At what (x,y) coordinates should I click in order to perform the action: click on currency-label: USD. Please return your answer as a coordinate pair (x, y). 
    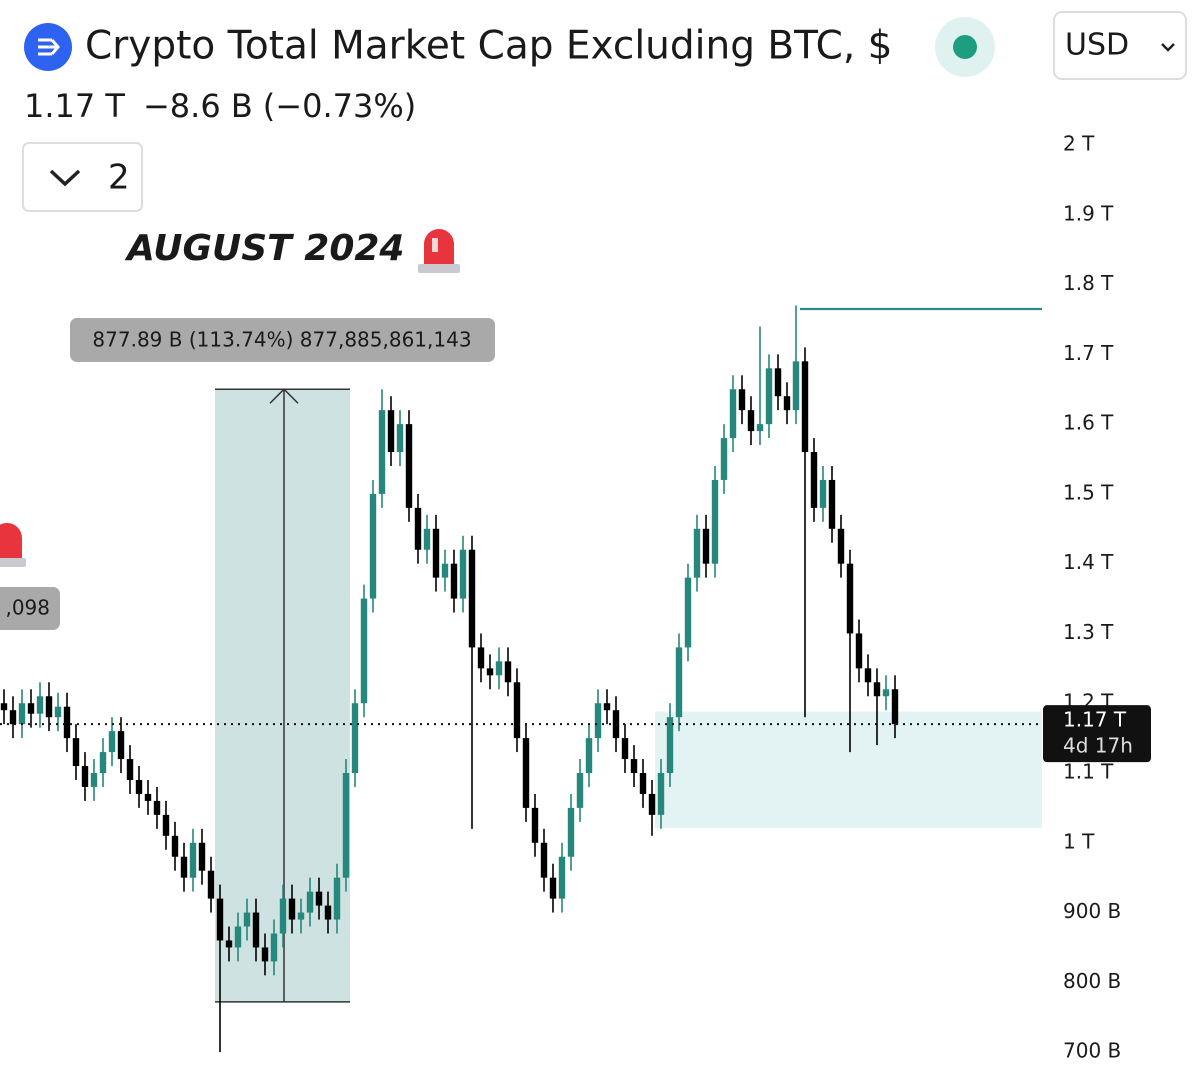
    Looking at the image, I should click on (1097, 45).